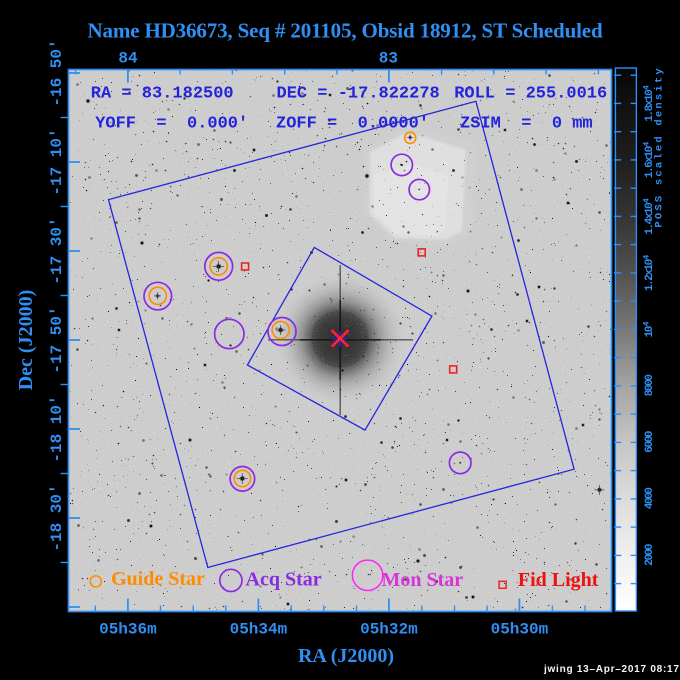  Describe the element at coordinates (520, 629) in the screenshot. I see `svg-text: 05h30m` at that location.